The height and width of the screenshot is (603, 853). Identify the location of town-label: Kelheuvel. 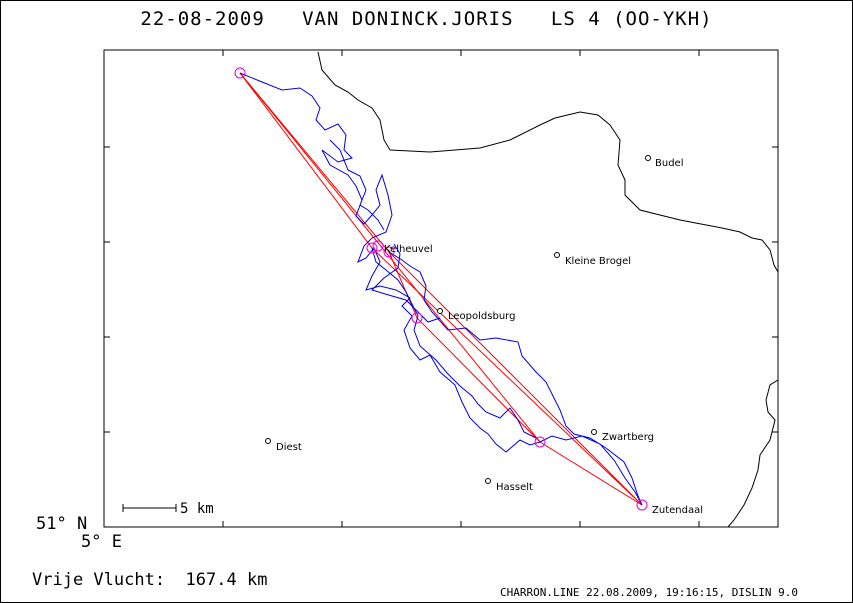
(408, 249).